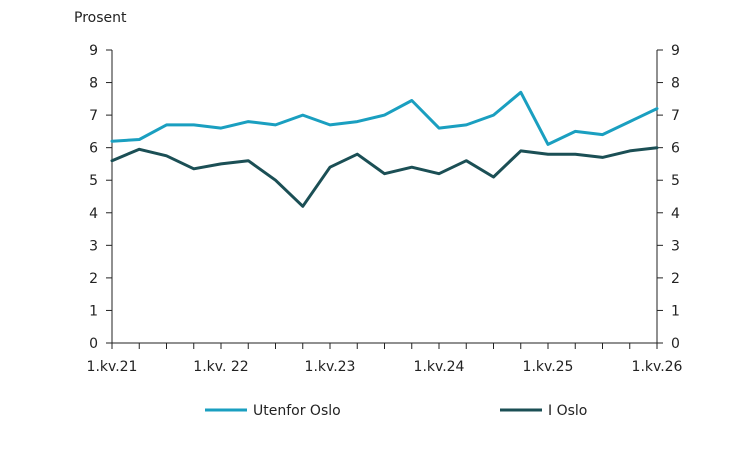  What do you see at coordinates (93, 84) in the screenshot?
I see `y-tick-label-left: 8` at bounding box center [93, 84].